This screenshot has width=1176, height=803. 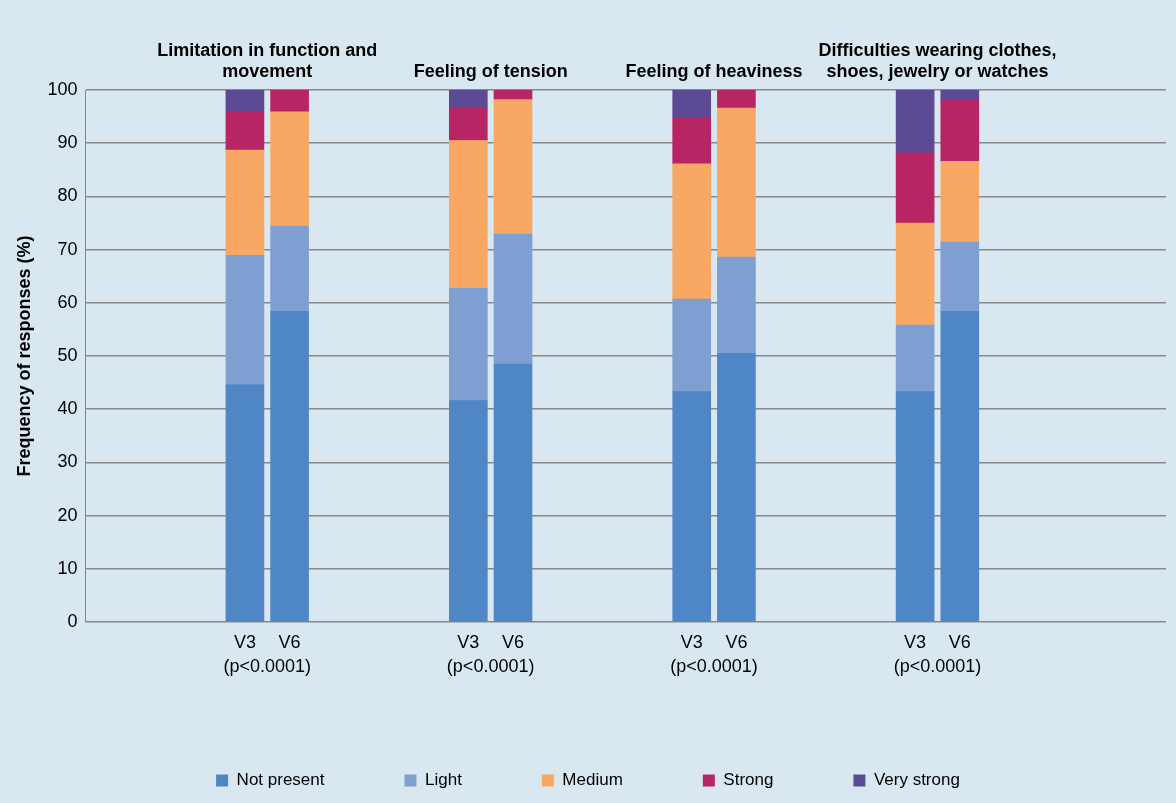 What do you see at coordinates (23, 356) in the screenshot?
I see `y-axis-title: Frequency of responses (%)` at bounding box center [23, 356].